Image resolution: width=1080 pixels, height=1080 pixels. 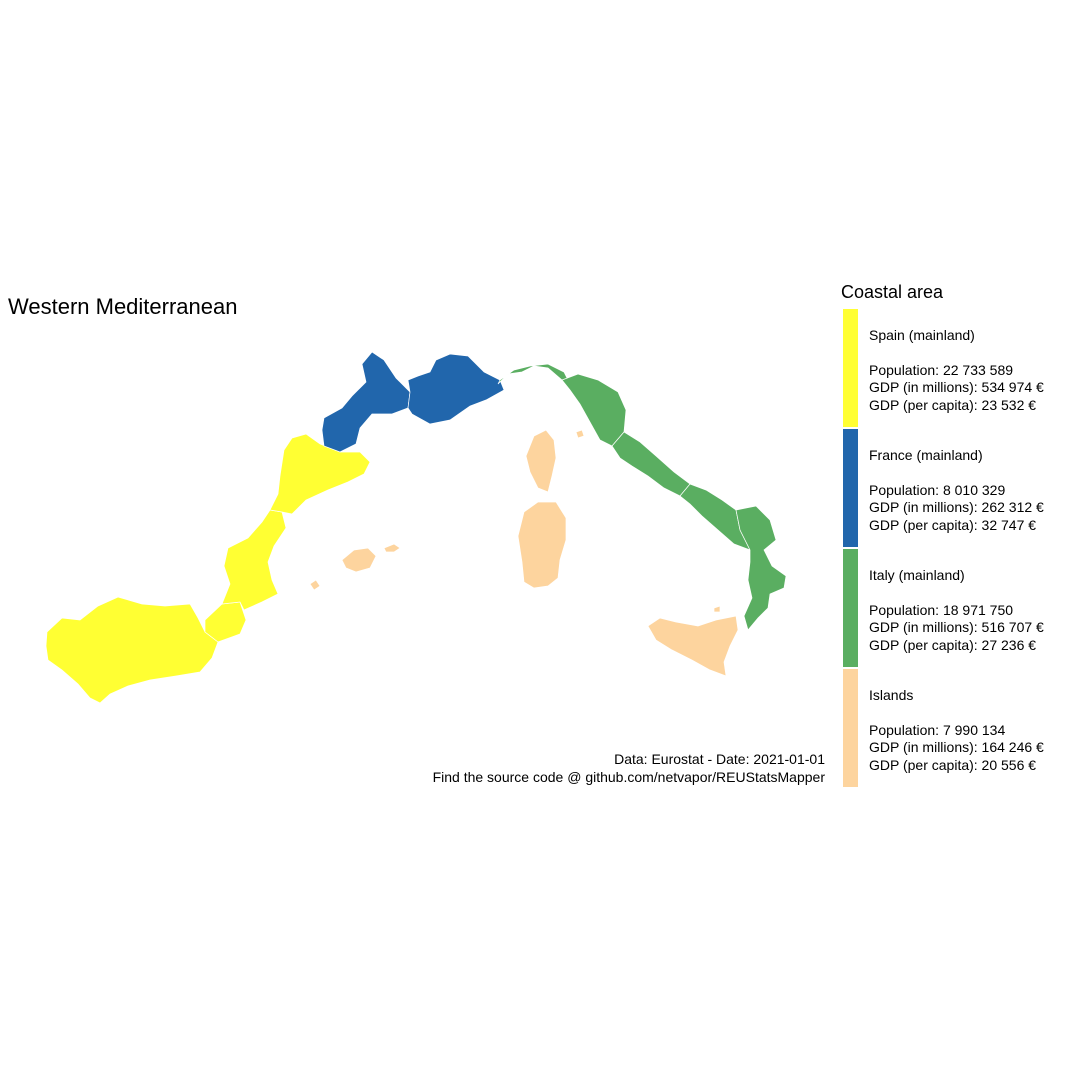 I want to click on region-italy-mainland, so click(x=642, y=497).